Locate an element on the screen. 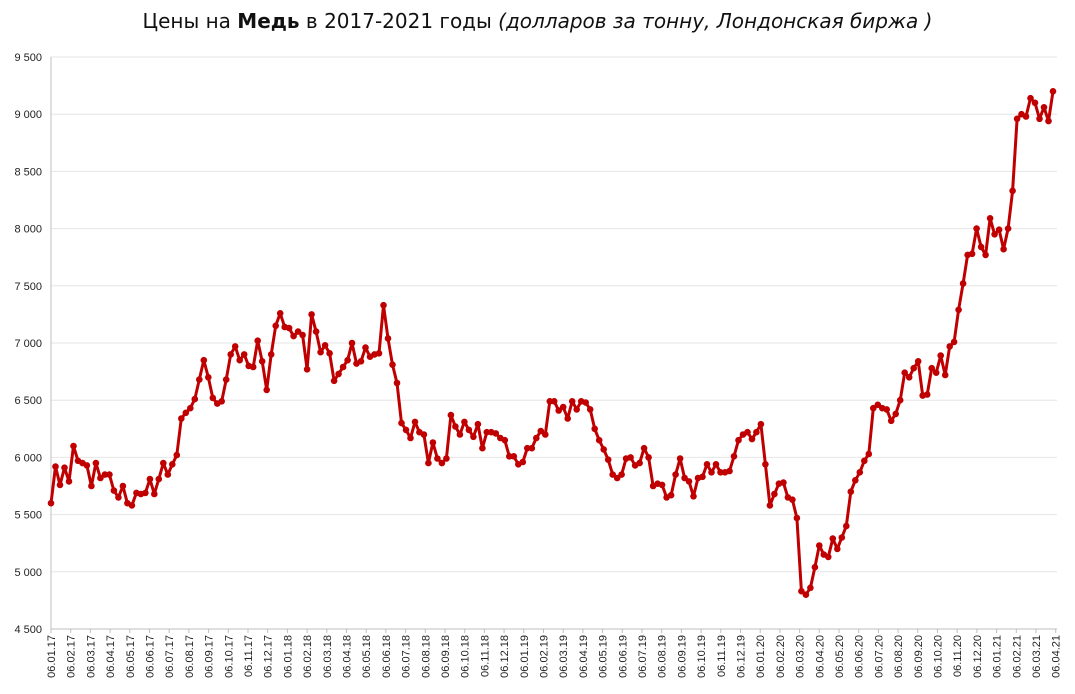 This screenshot has width=1075, height=694. x-tick-label: 06.11.19 is located at coordinates (722, 656).